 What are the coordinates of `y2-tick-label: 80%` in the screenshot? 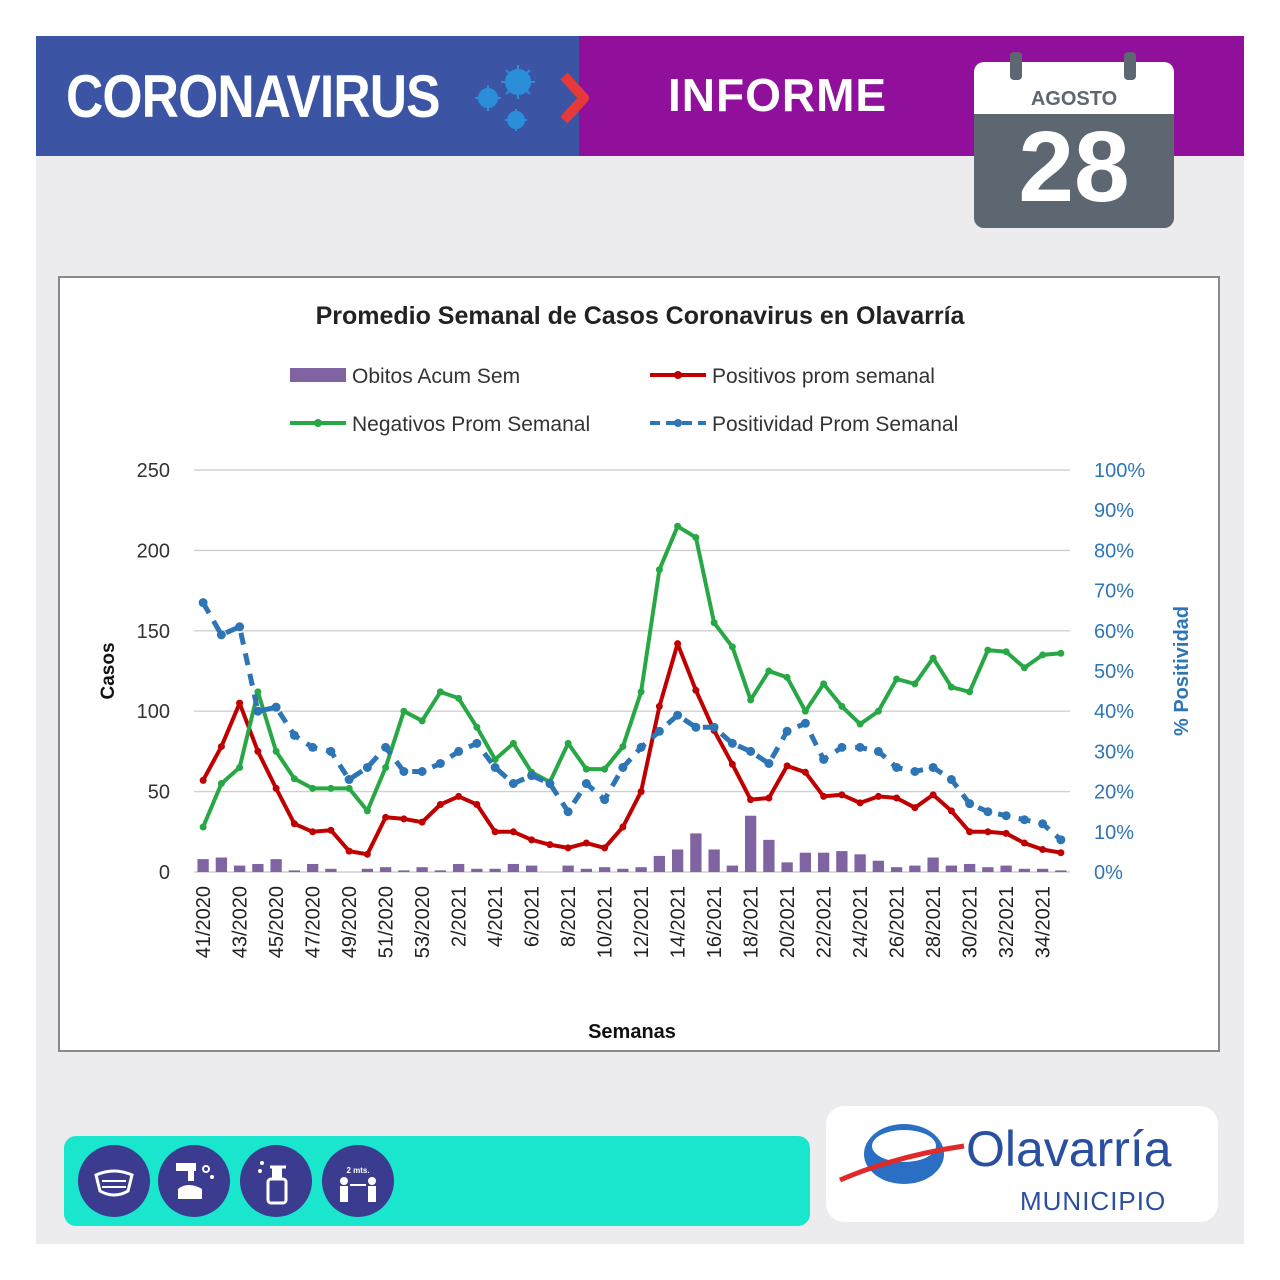 It's located at (1114, 551).